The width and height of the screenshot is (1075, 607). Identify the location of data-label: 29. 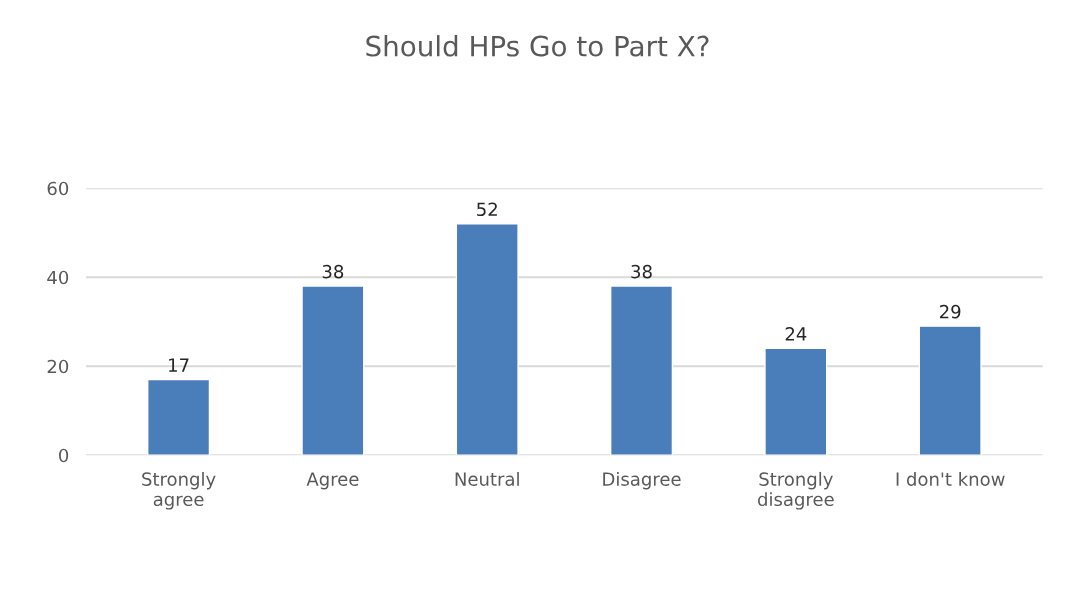
(950, 311).